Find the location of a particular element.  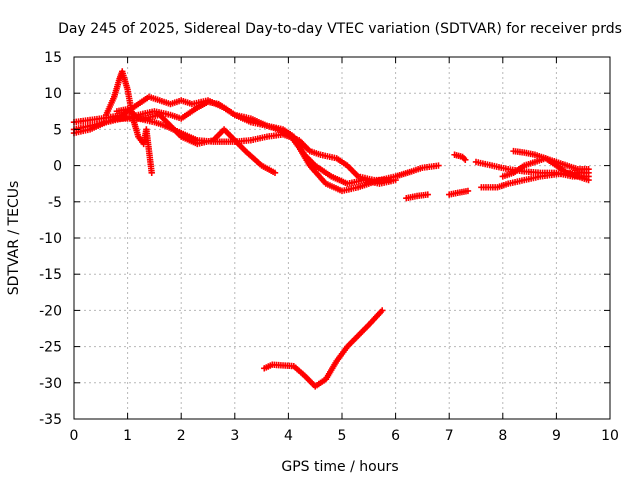

y-axis-title: SDTVAR / TECUs is located at coordinates (14, 238).